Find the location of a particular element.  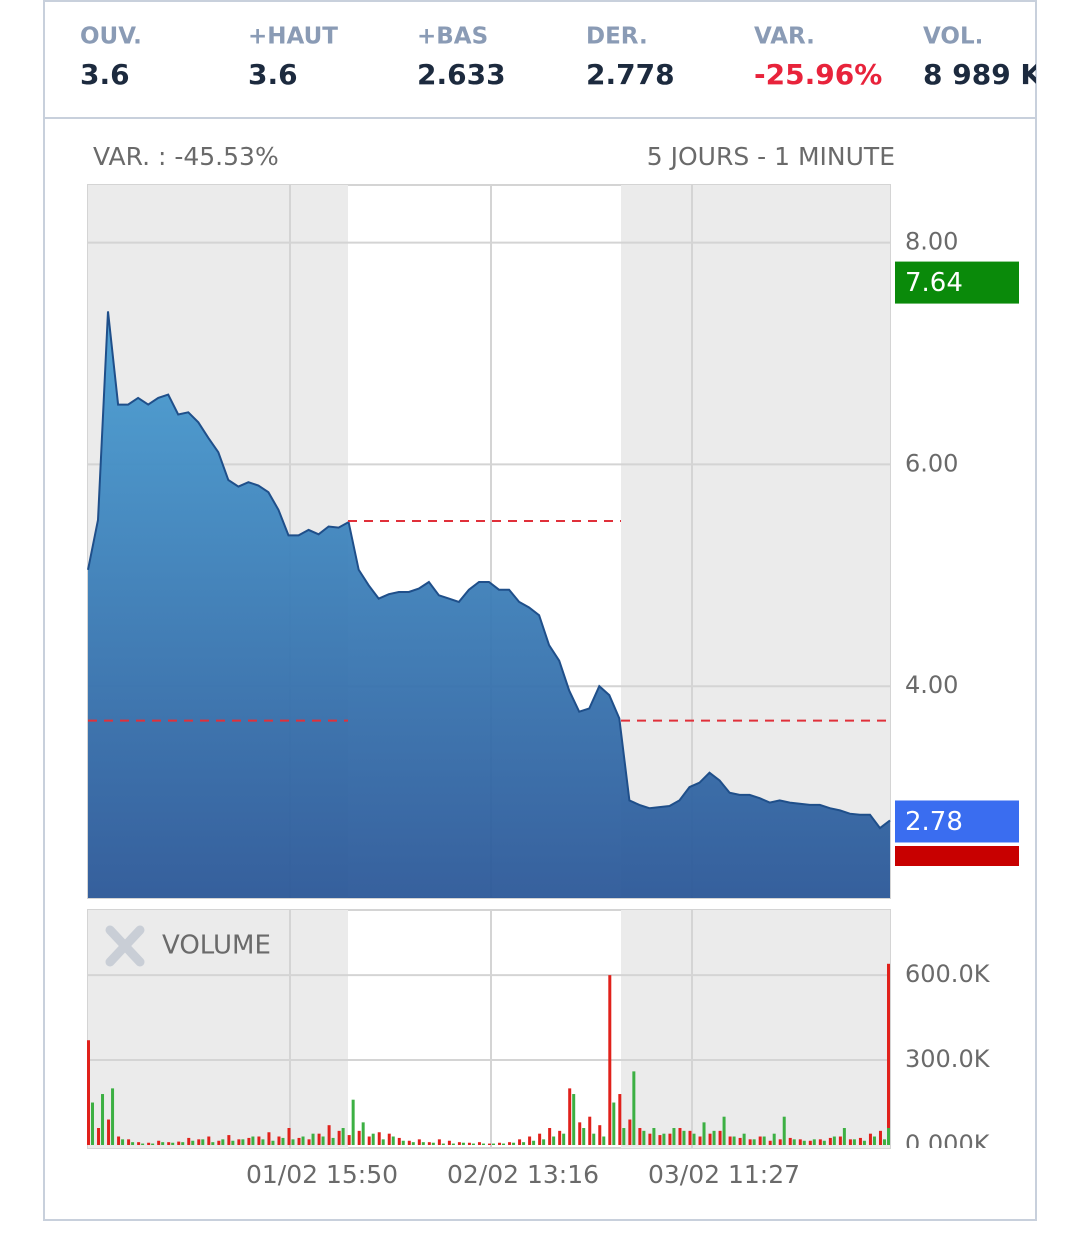

volume-chart: 0.000K 300.0K 600.0K is located at coordinates (539, 1059).